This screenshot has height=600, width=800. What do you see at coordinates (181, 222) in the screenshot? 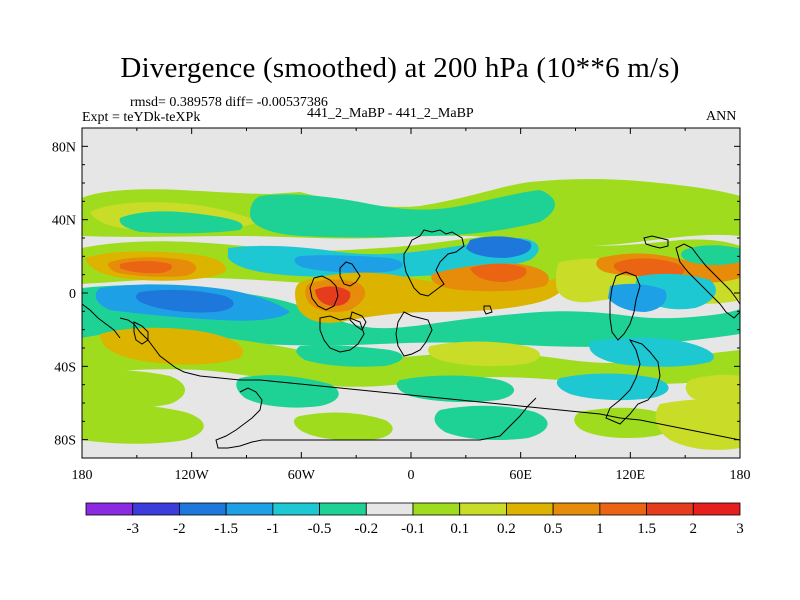
I see `nh-teal-small` at bounding box center [181, 222].